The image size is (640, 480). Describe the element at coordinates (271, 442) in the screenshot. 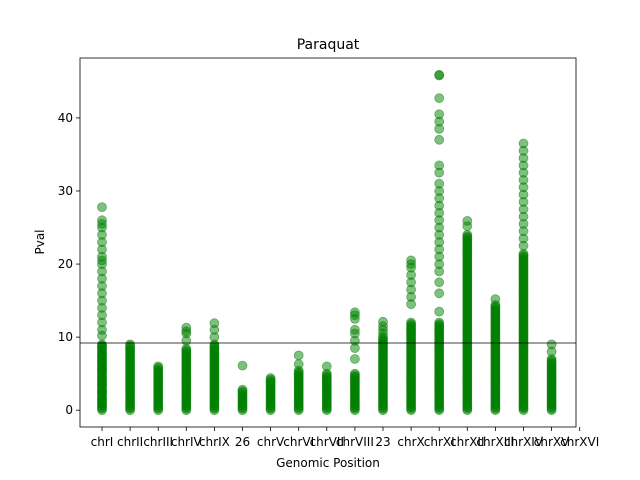

I see `x-tick-label: chrV` at that location.